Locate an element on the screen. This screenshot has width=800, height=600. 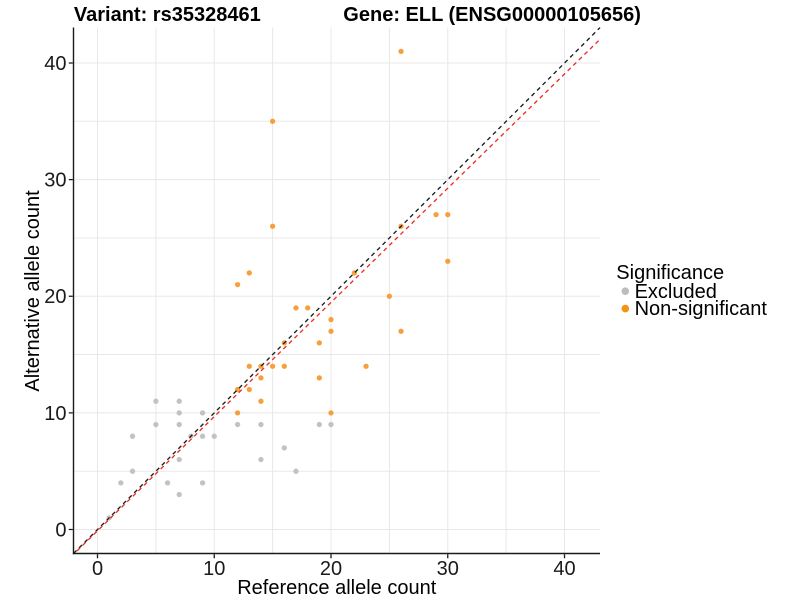
svg-text: Gene: ELL (ENSG00000105656) is located at coordinates (492, 15).